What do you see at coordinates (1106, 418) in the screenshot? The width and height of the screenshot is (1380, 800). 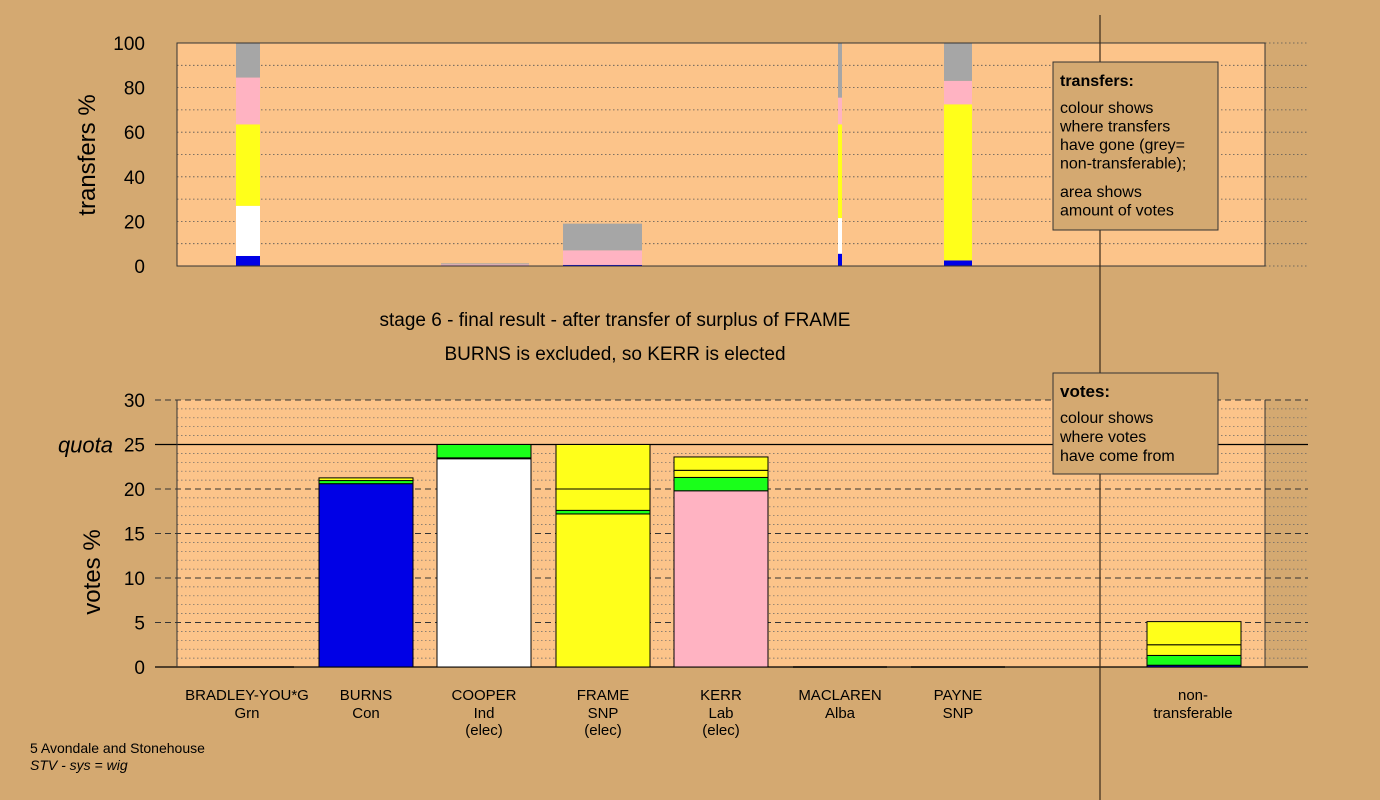 I see `votes-legend-text: colour shows` at bounding box center [1106, 418].